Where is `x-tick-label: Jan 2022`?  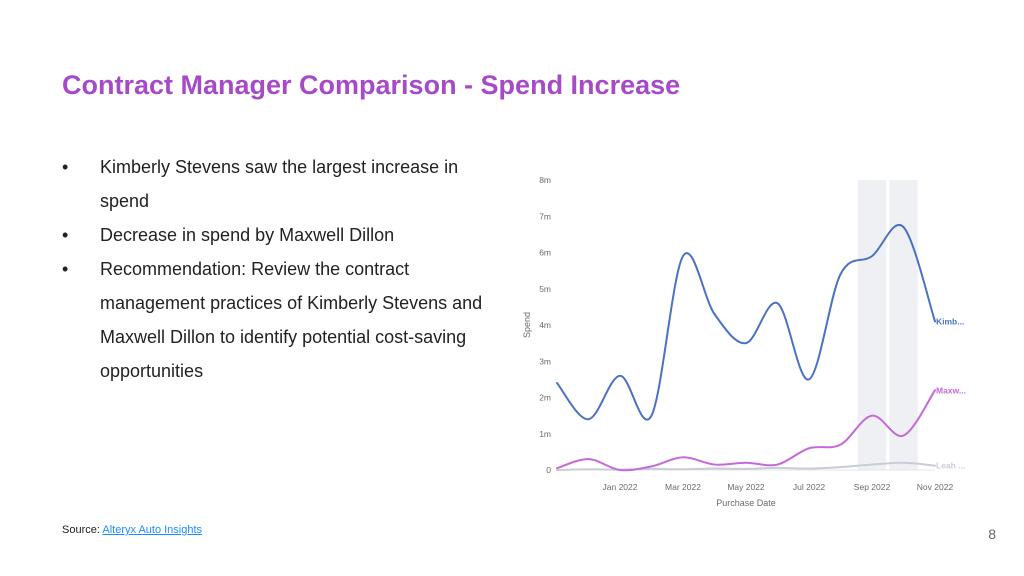 x-tick-label: Jan 2022 is located at coordinates (620, 487).